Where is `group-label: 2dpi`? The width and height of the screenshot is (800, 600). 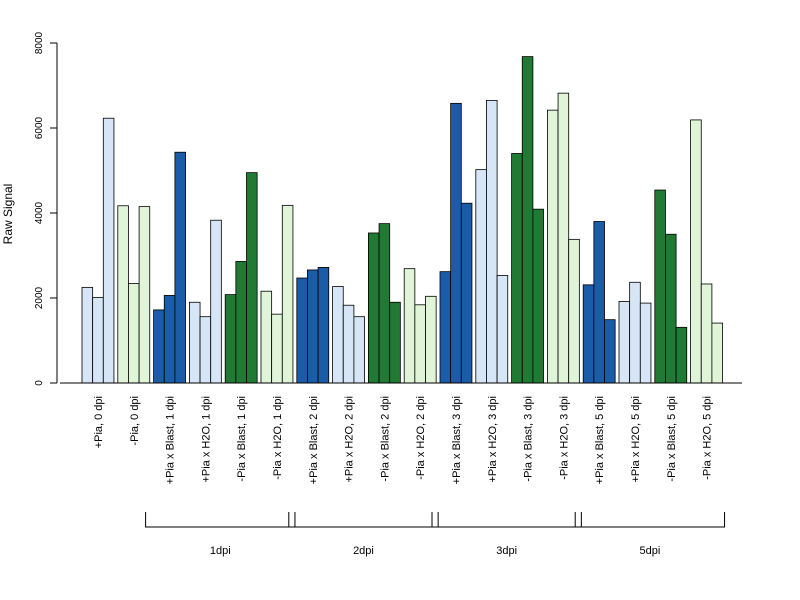
group-label: 2dpi is located at coordinates (363, 551).